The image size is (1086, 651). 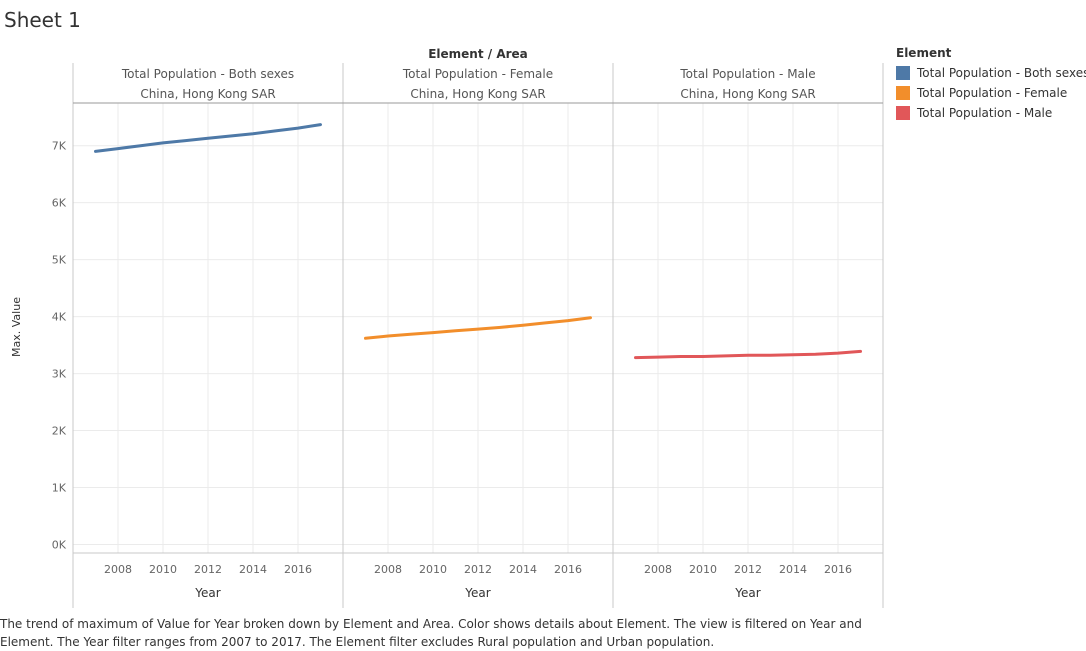 I want to click on legend-item-female: Total Population - Female, so click(x=991, y=93).